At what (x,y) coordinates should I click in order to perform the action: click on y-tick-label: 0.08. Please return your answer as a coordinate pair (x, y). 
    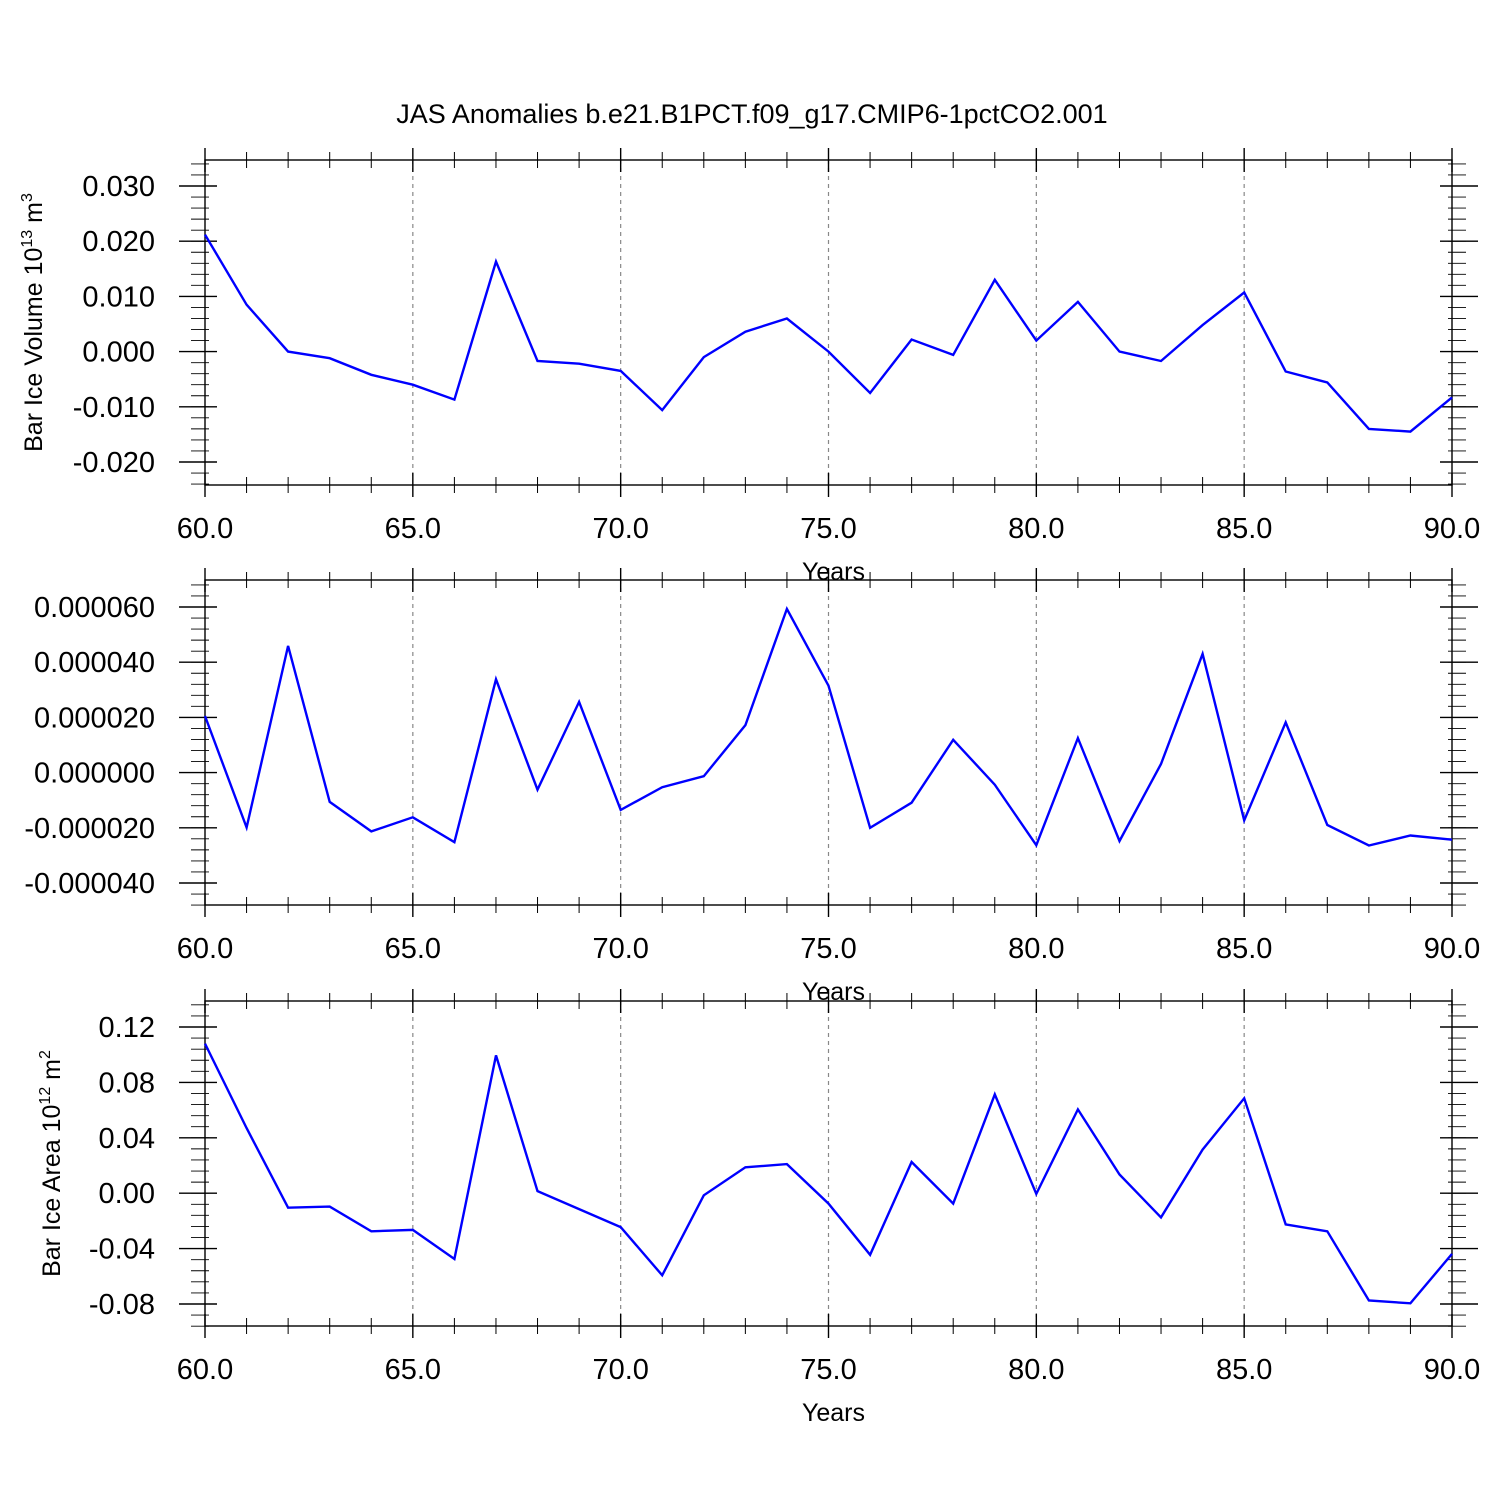
    Looking at the image, I should click on (127, 1083).